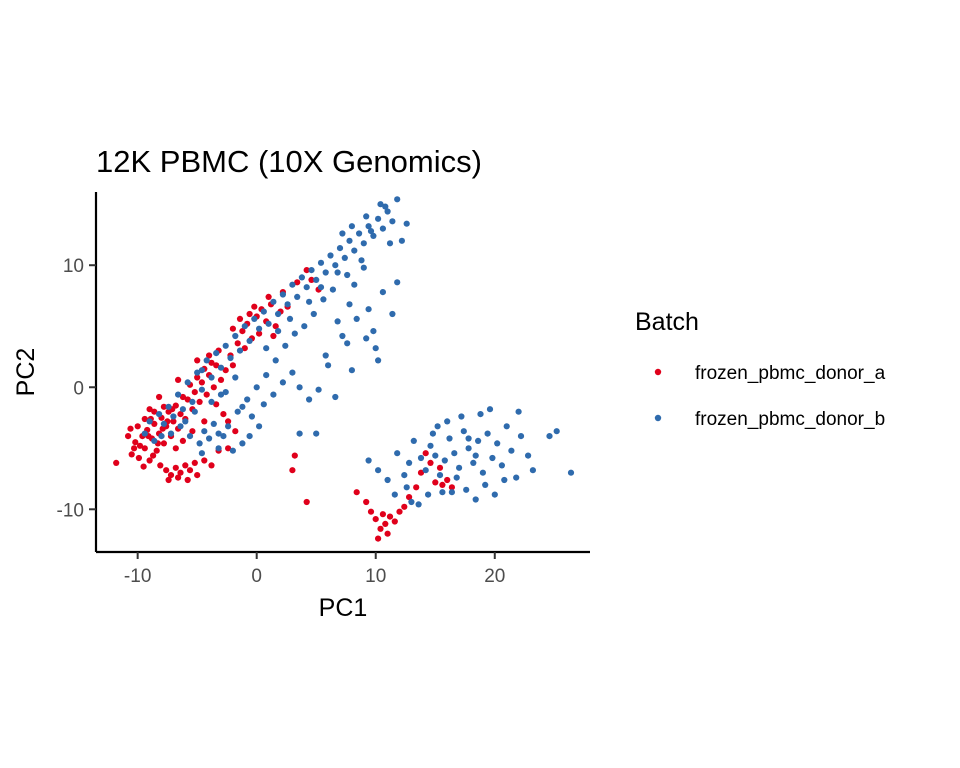 This screenshot has width=960, height=768. Describe the element at coordinates (314, 569) in the screenshot. I see `x-axis-ticks: -10 0 10 20` at that location.